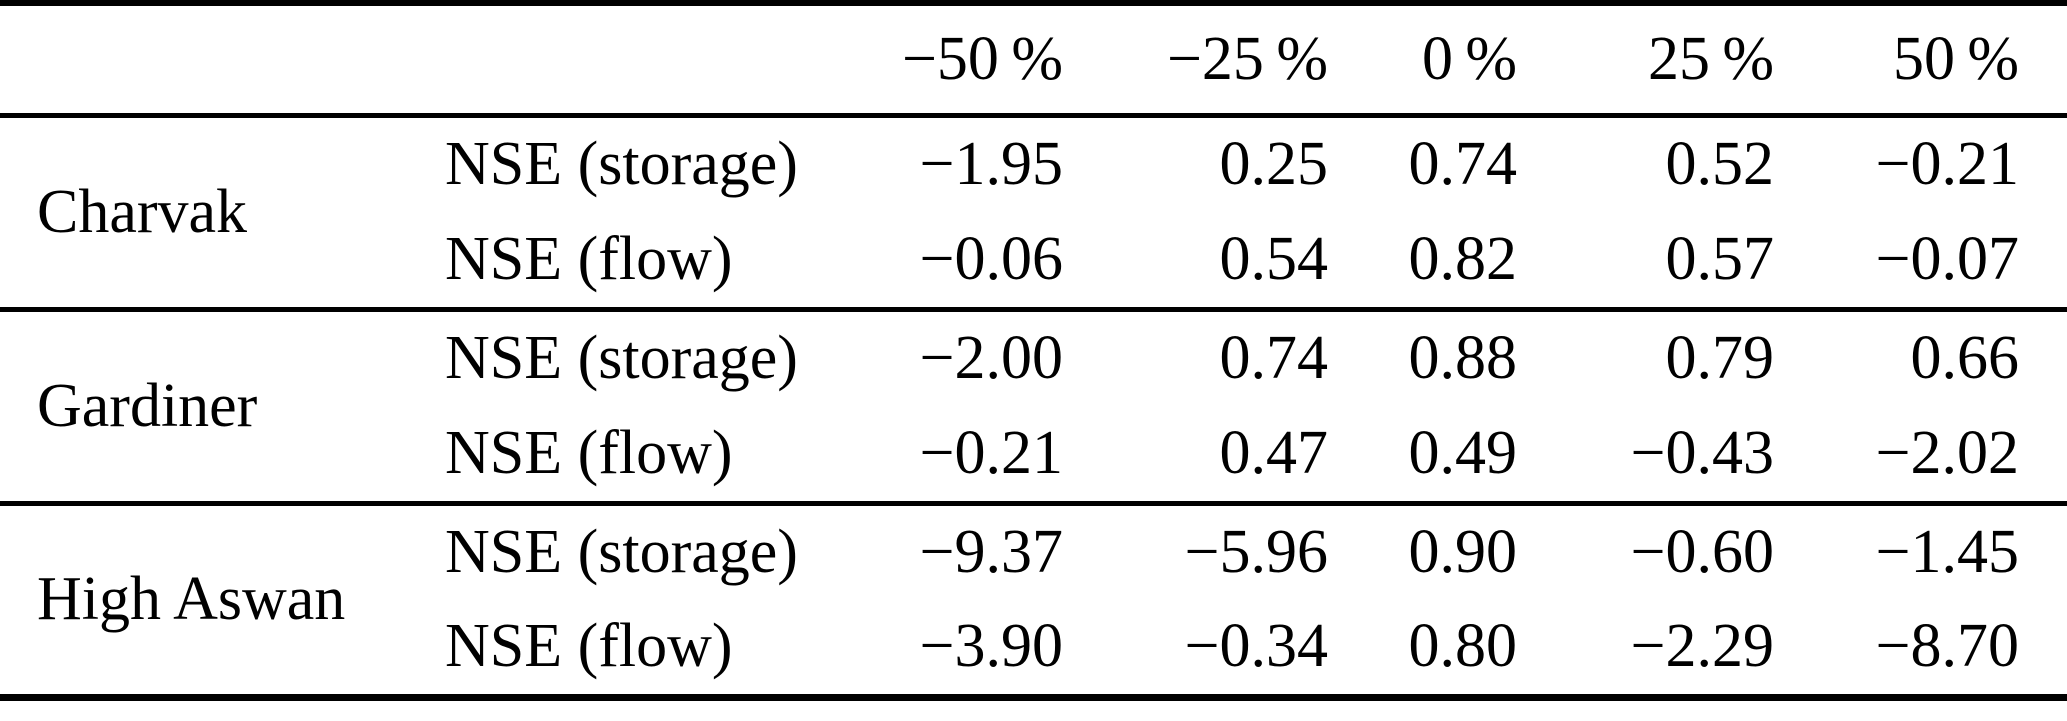 This screenshot has width=2067, height=721. I want to click on value-cell: −0.07, so click(1947, 258).